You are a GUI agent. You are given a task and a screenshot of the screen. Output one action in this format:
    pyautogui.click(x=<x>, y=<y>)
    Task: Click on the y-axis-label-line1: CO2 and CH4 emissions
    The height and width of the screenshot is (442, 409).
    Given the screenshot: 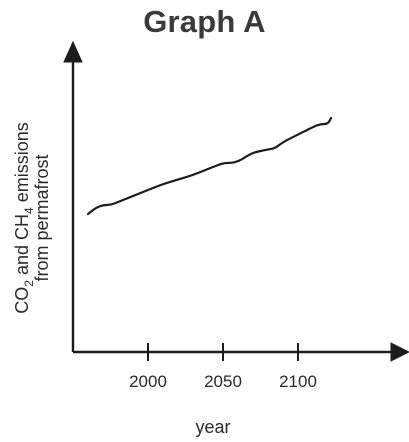 What is the action you would take?
    pyautogui.click(x=24, y=217)
    